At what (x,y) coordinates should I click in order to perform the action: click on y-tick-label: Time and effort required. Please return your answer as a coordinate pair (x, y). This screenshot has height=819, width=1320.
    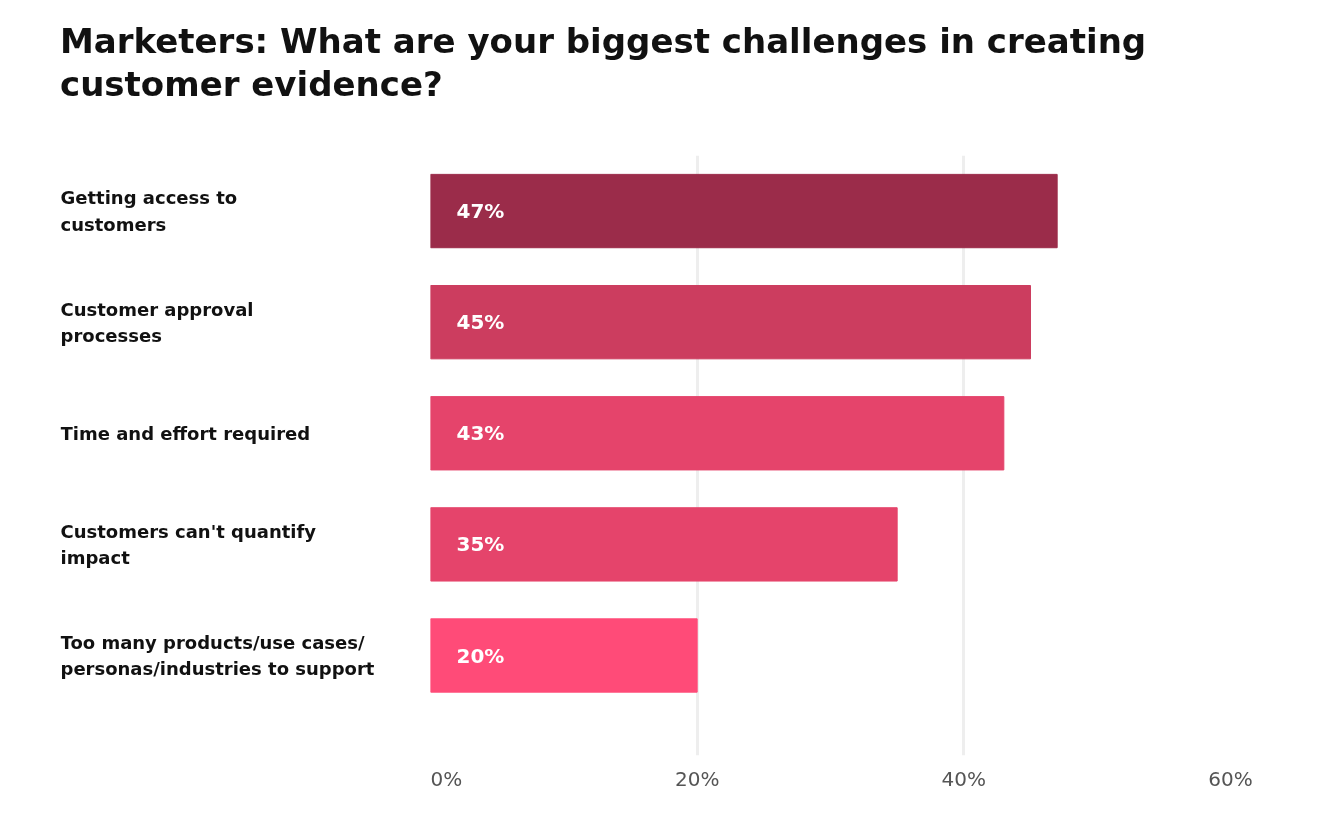
    Looking at the image, I should click on (185, 433).